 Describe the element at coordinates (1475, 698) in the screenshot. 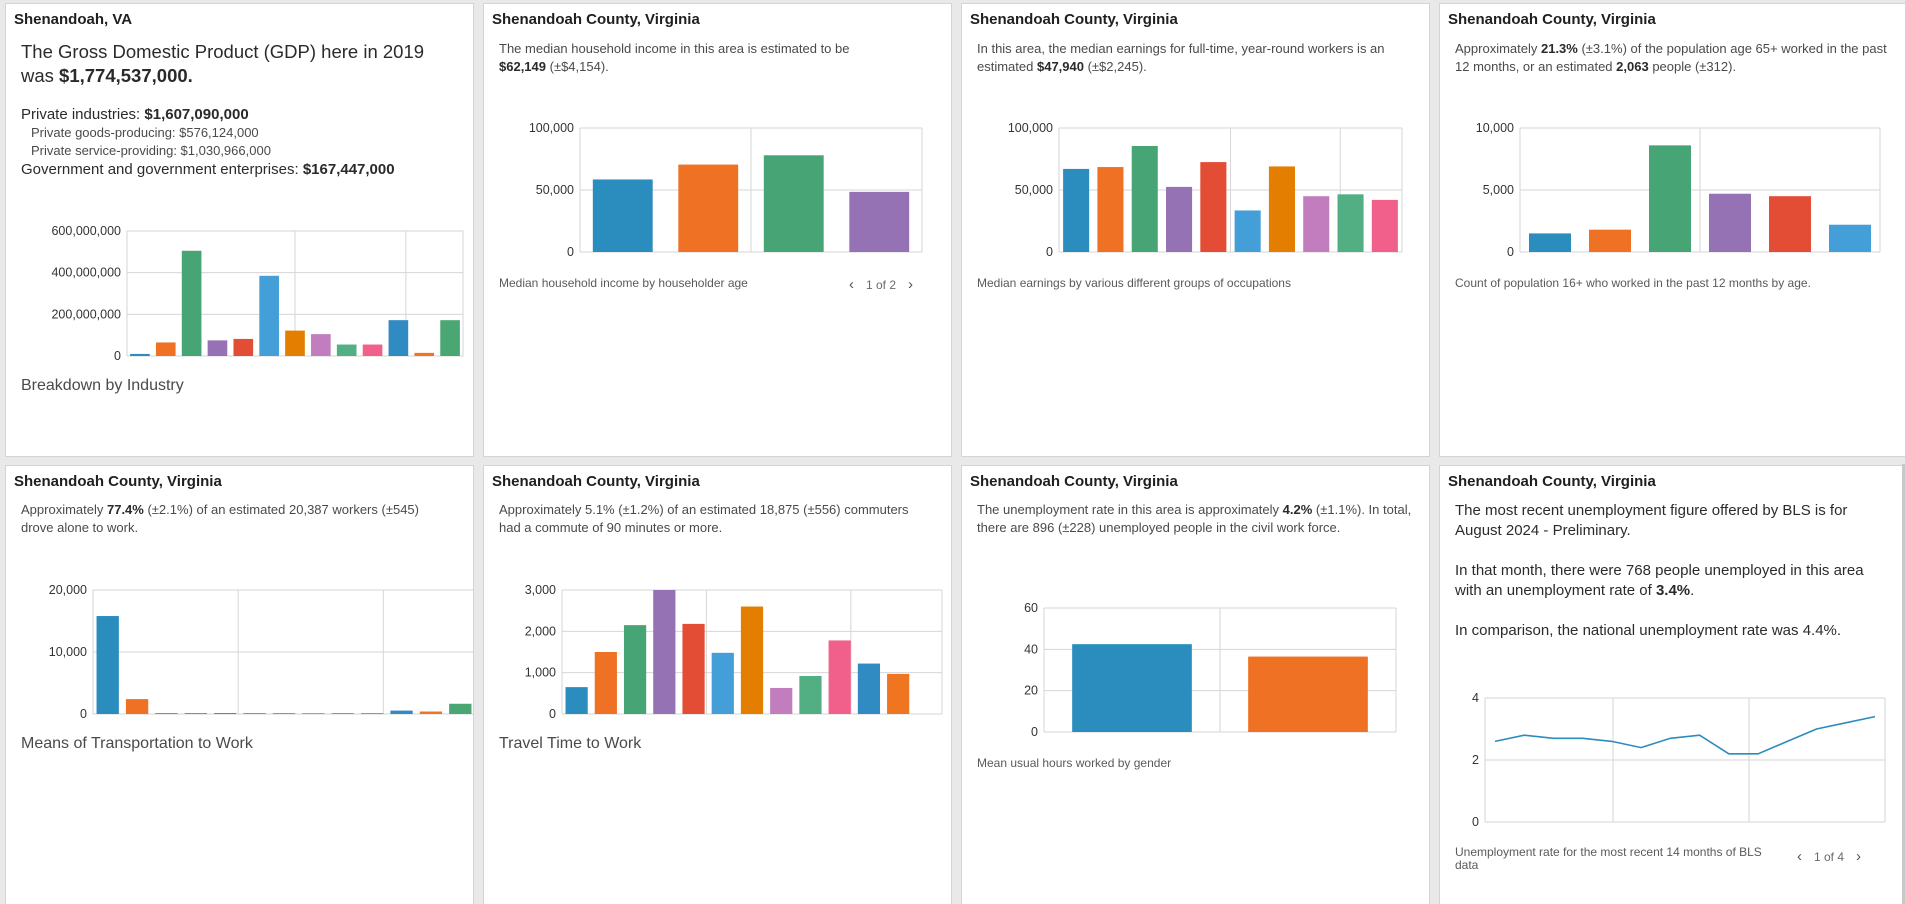

I see `y-tick-label: 4` at that location.